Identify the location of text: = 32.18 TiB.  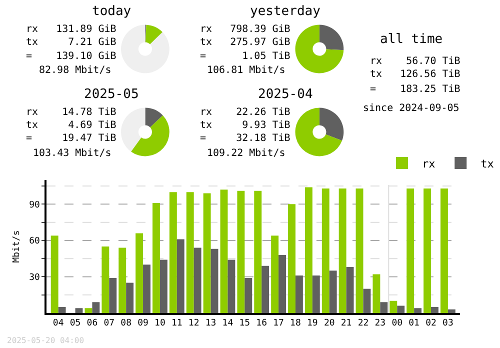
(245, 138).